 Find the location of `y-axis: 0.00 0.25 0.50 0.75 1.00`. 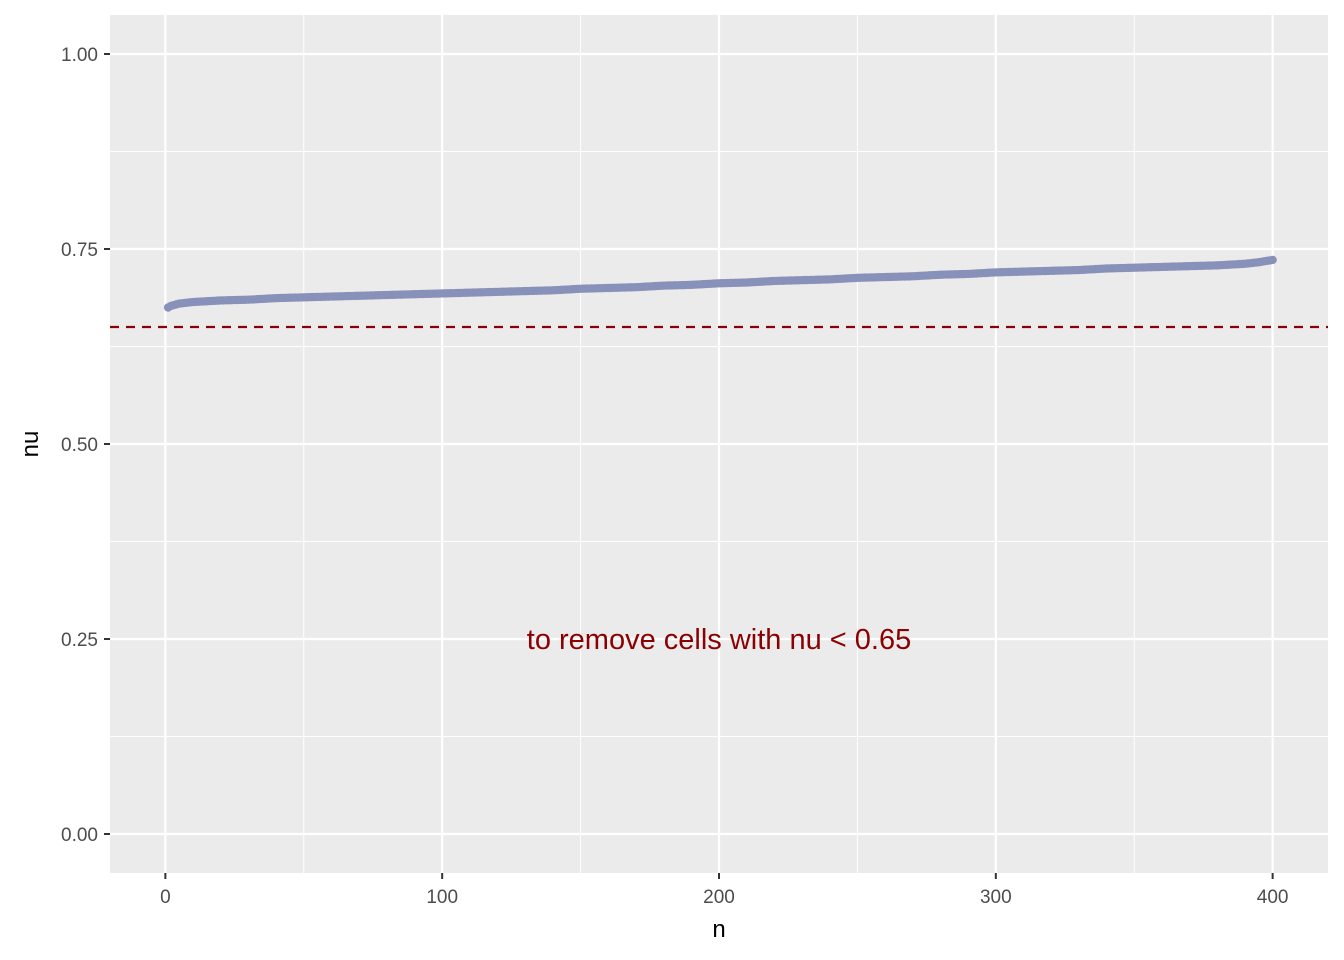

y-axis: 0.00 0.25 0.50 0.75 1.00 is located at coordinates (85, 445).